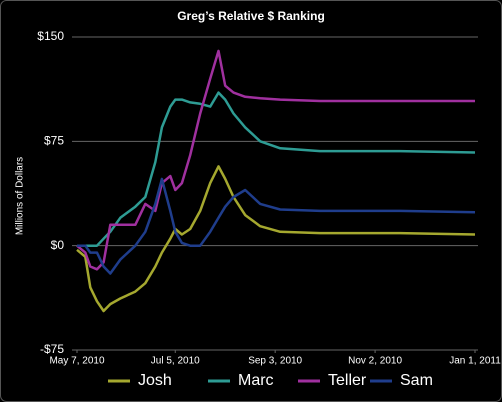  What do you see at coordinates (347, 380) in the screenshot?
I see `legend-label: Teller` at bounding box center [347, 380].